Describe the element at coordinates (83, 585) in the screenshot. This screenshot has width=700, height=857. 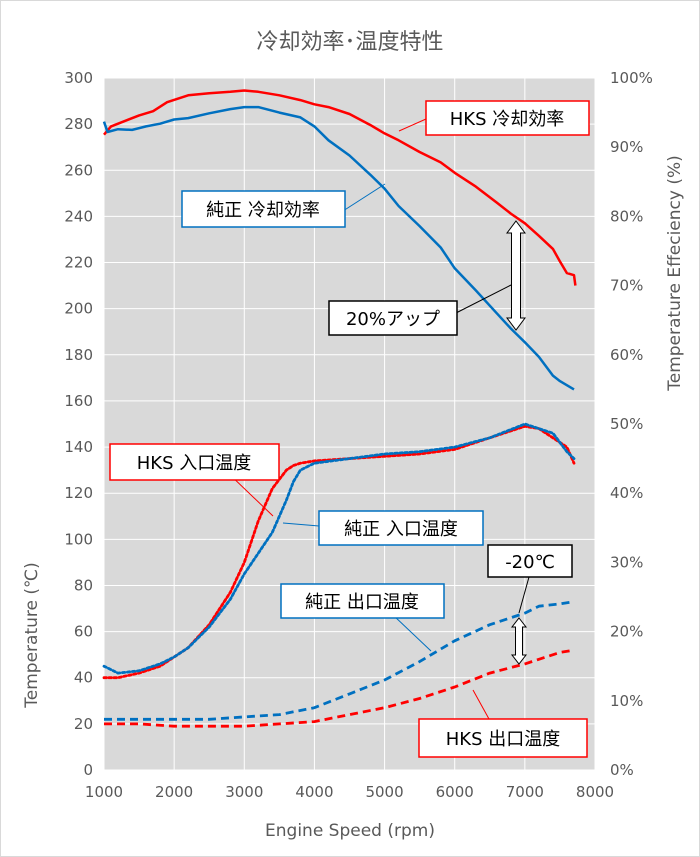
I see `left-tick-label: 80` at that location.